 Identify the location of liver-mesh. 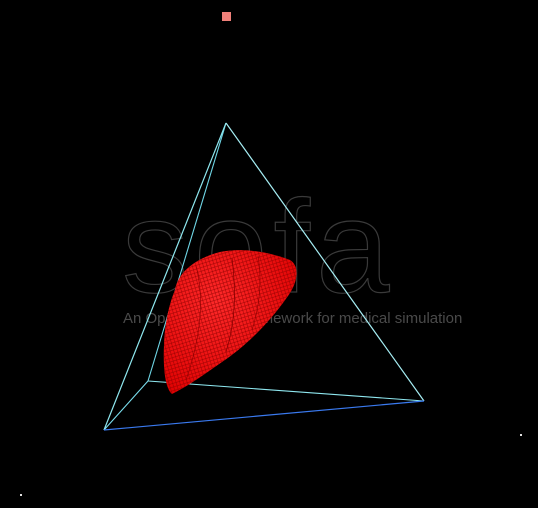
(230, 322).